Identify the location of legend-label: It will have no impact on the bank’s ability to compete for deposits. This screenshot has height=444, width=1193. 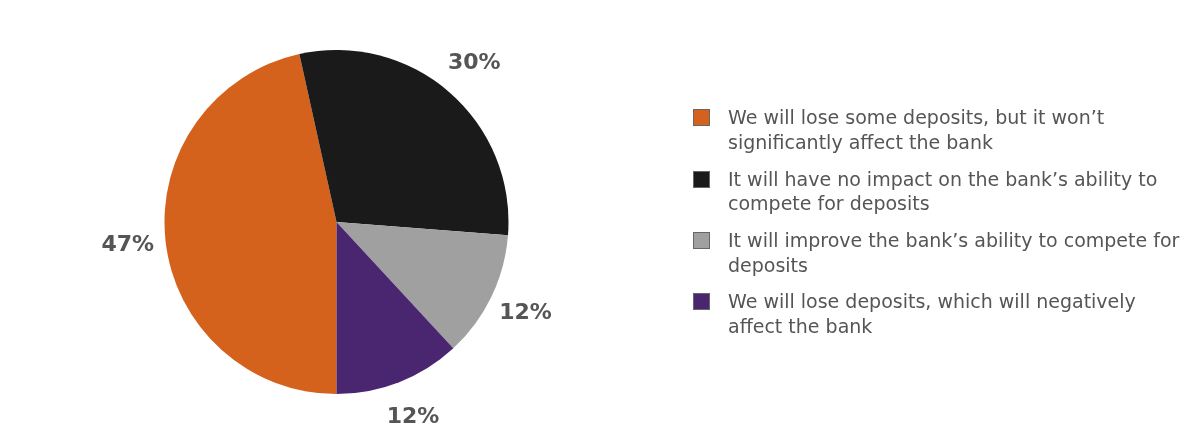
(943, 191).